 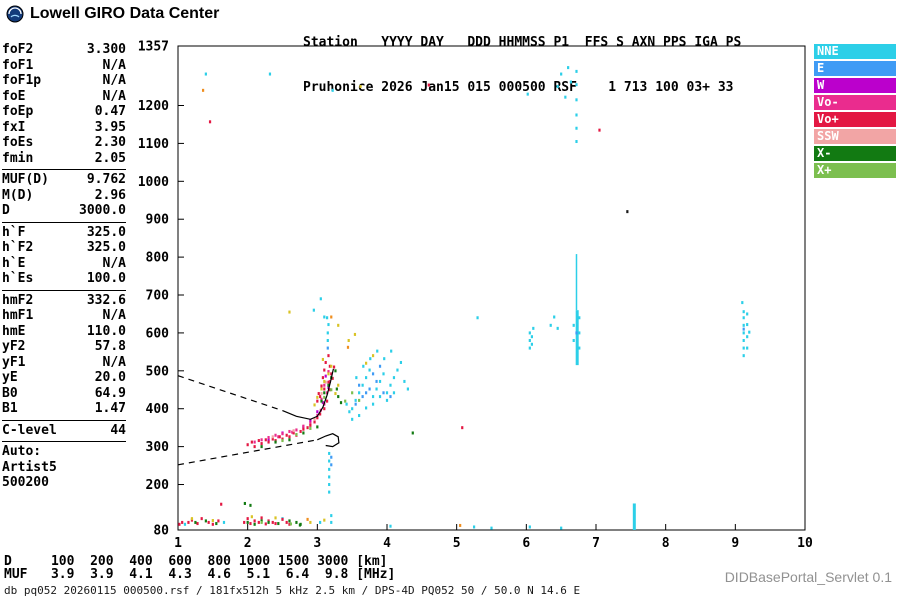 What do you see at coordinates (64, 332) in the screenshot?
I see `param-row-hme: hmE 110.0` at bounding box center [64, 332].